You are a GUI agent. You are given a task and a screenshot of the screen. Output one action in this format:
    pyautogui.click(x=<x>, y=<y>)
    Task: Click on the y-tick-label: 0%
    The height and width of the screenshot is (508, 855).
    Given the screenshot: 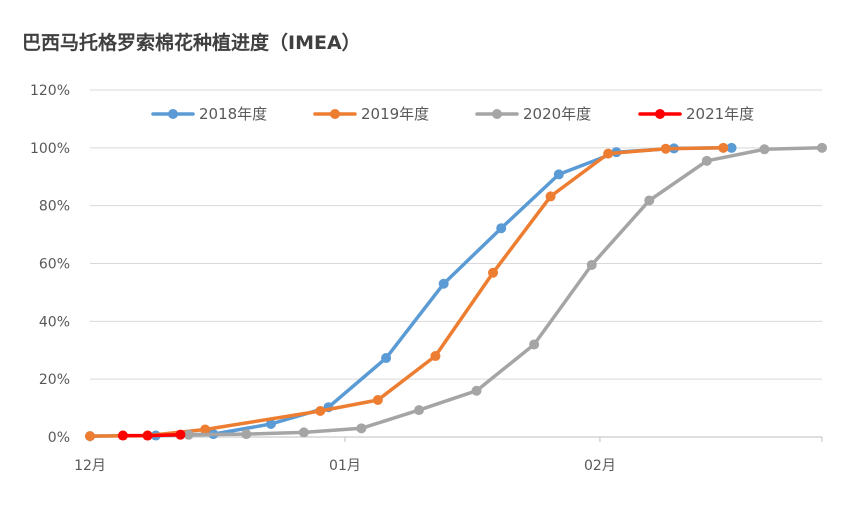 What is the action you would take?
    pyautogui.click(x=59, y=438)
    